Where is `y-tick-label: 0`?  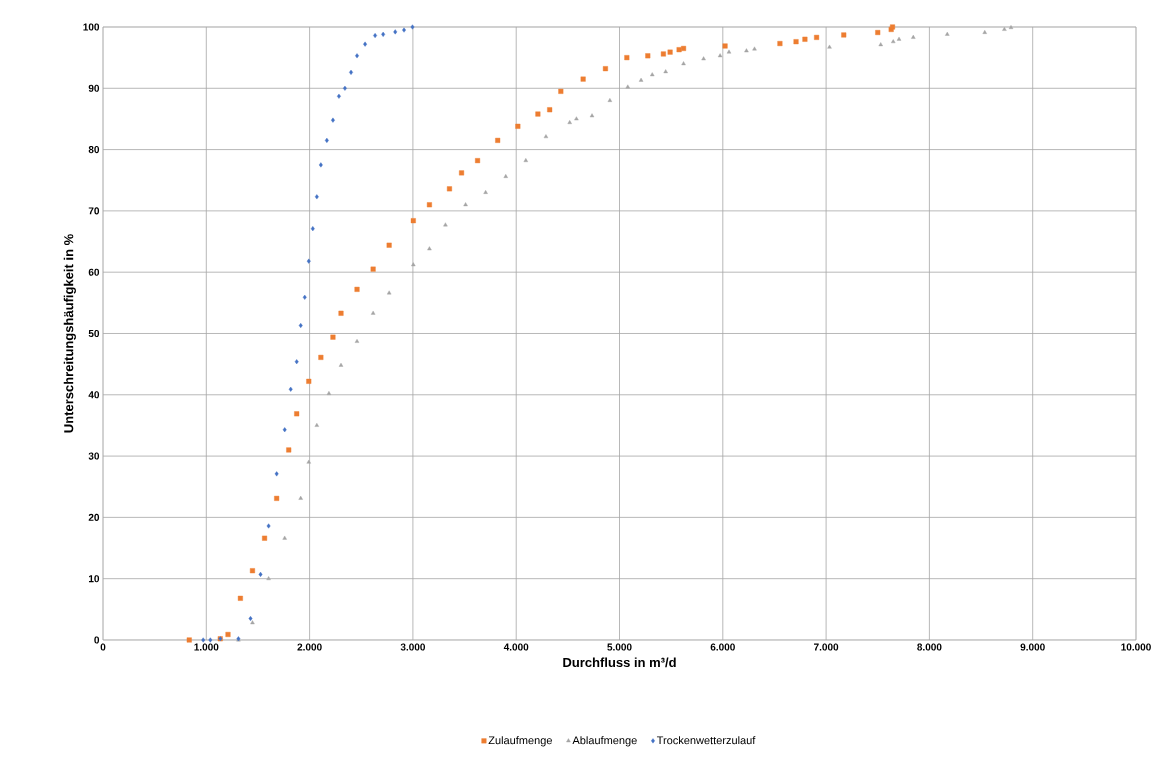
y-tick-label: 0 is located at coordinates (97, 640).